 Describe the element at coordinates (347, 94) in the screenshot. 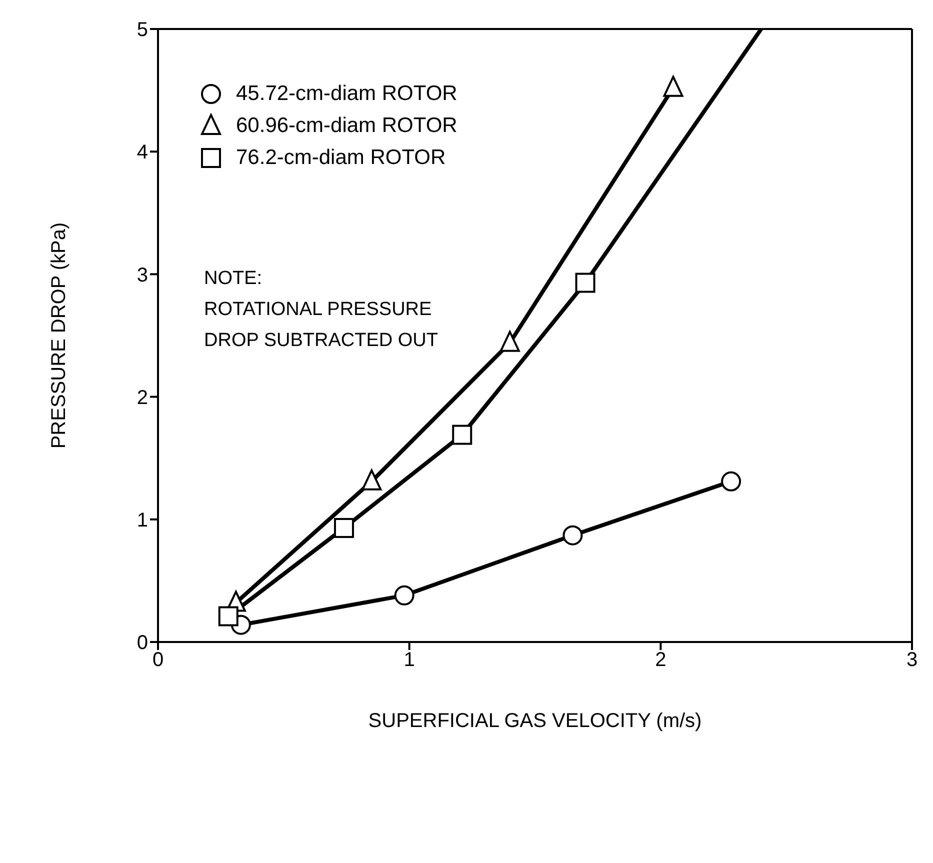

I see `legend-label: 45.72-cm-diam ROTOR` at that location.